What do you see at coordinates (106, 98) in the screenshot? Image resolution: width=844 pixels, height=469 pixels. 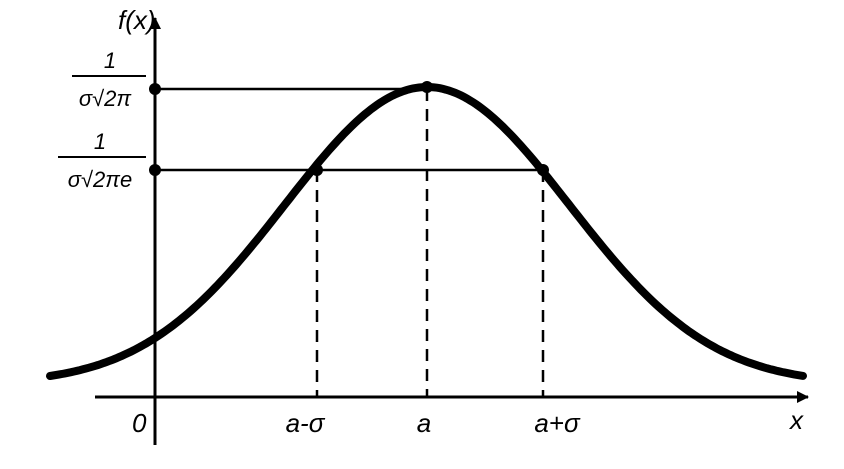 I see `denominator: σ√2π` at bounding box center [106, 98].